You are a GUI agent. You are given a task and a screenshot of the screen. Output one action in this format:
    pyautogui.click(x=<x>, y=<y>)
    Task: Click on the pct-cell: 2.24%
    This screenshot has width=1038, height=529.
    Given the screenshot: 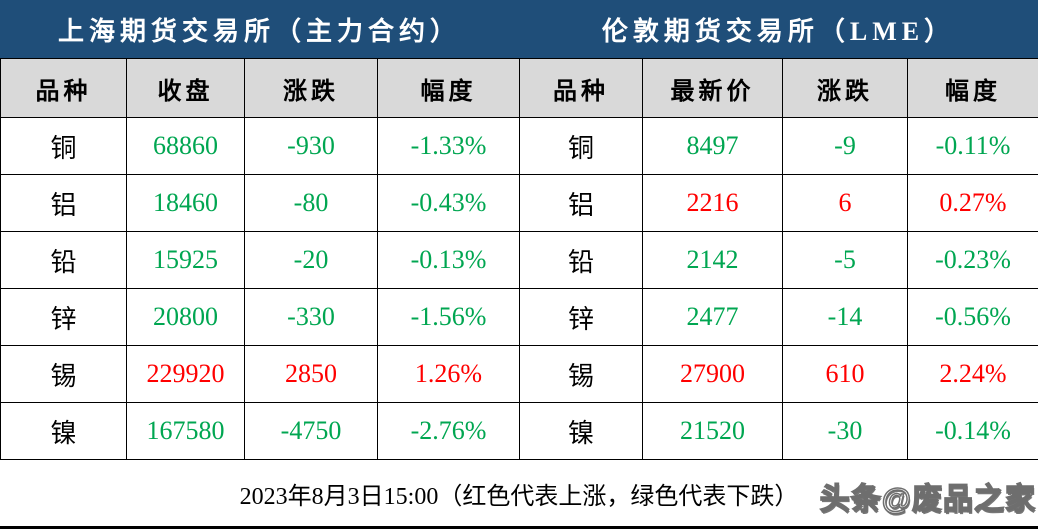 What is the action you would take?
    pyautogui.click(x=972, y=374)
    